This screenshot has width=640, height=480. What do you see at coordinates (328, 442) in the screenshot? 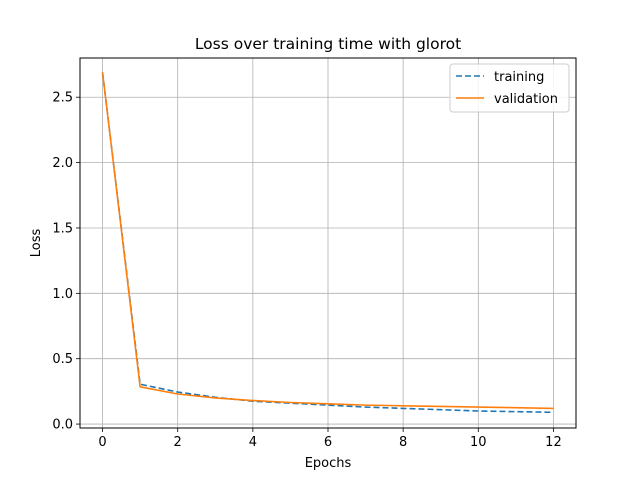
I see `x-tick-label: 6` at bounding box center [328, 442].